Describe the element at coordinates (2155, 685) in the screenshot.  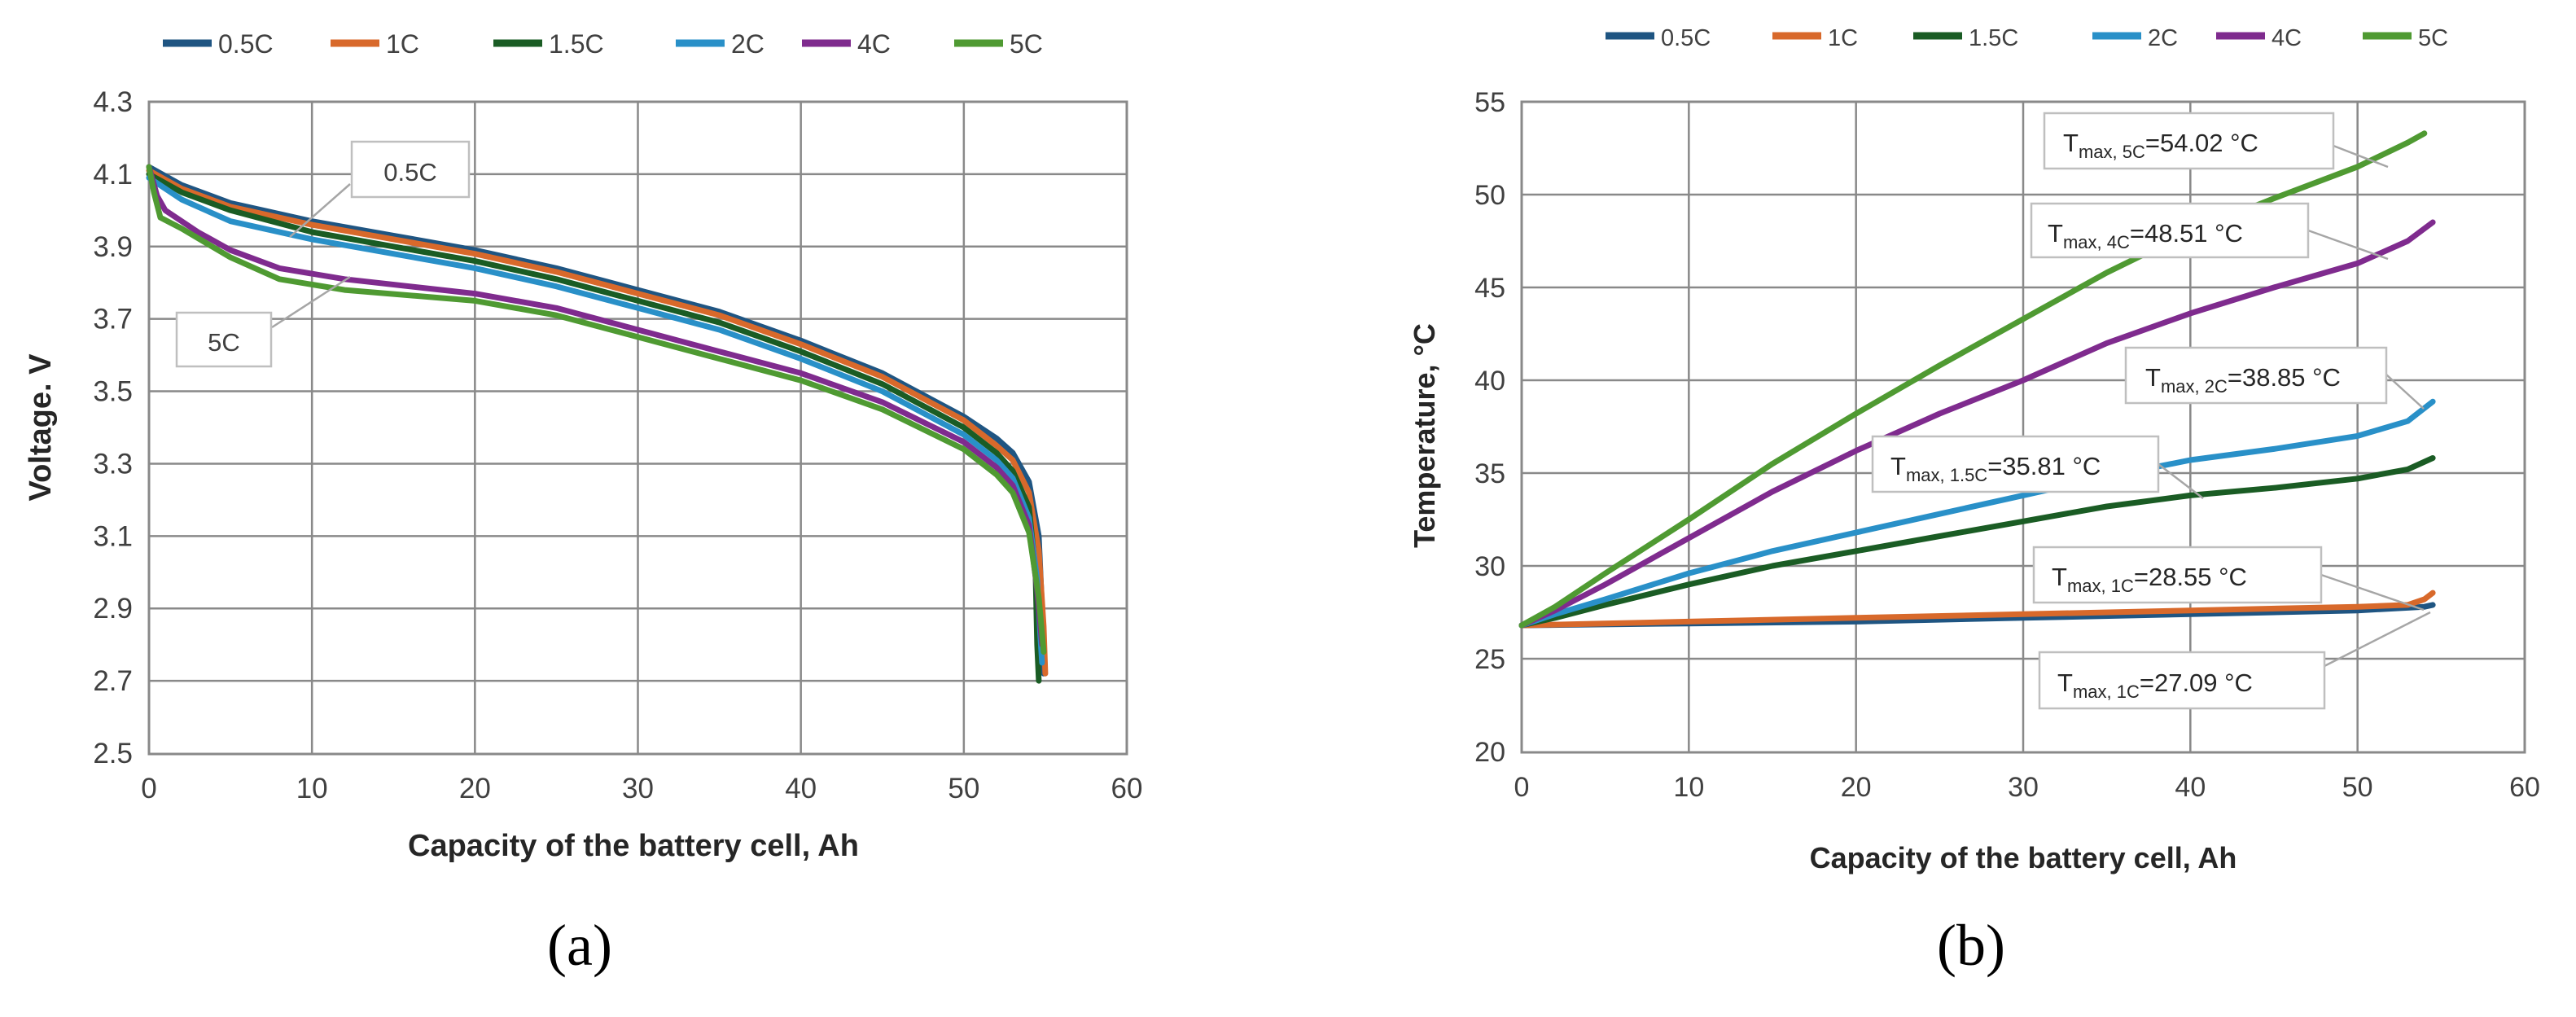
I see `annotation-tmax-1c-b: Tmax, 1C=27.09 °C` at that location.